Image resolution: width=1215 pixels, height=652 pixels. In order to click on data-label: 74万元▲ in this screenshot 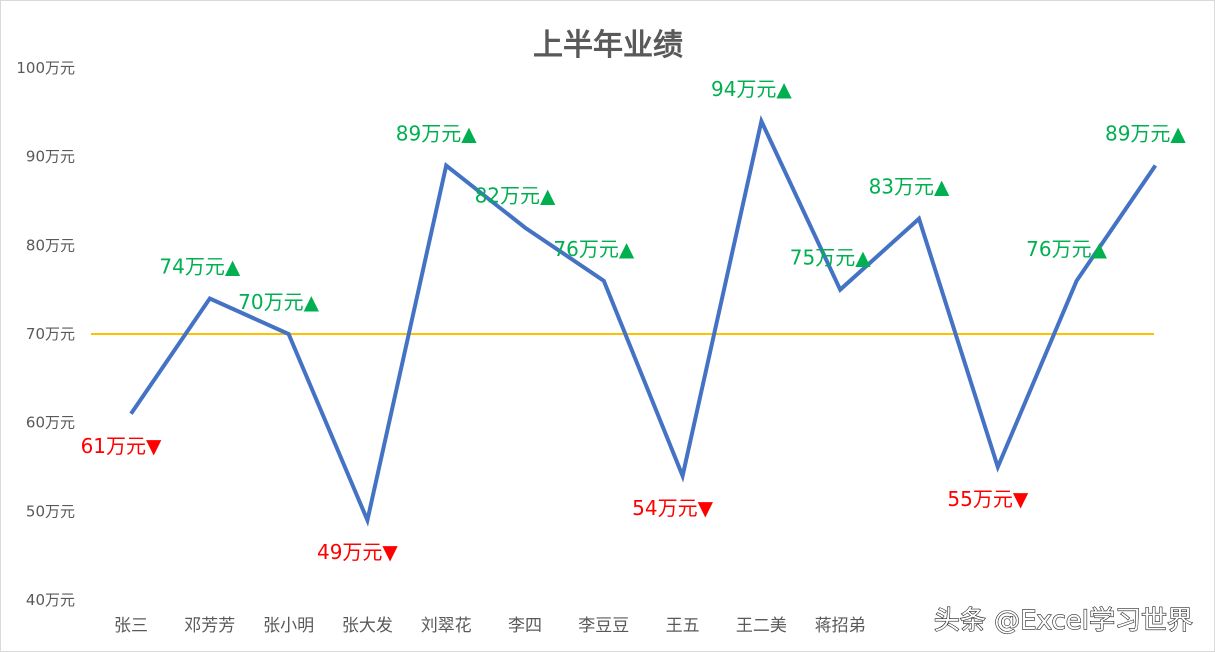, I will do `click(199, 267)`.